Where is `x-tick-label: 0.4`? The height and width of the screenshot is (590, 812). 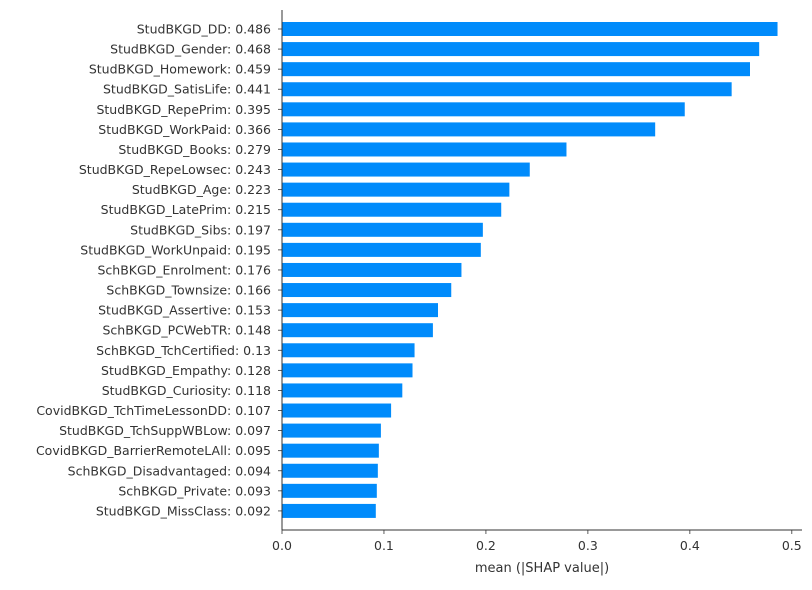 x-tick-label: 0.4 is located at coordinates (690, 545).